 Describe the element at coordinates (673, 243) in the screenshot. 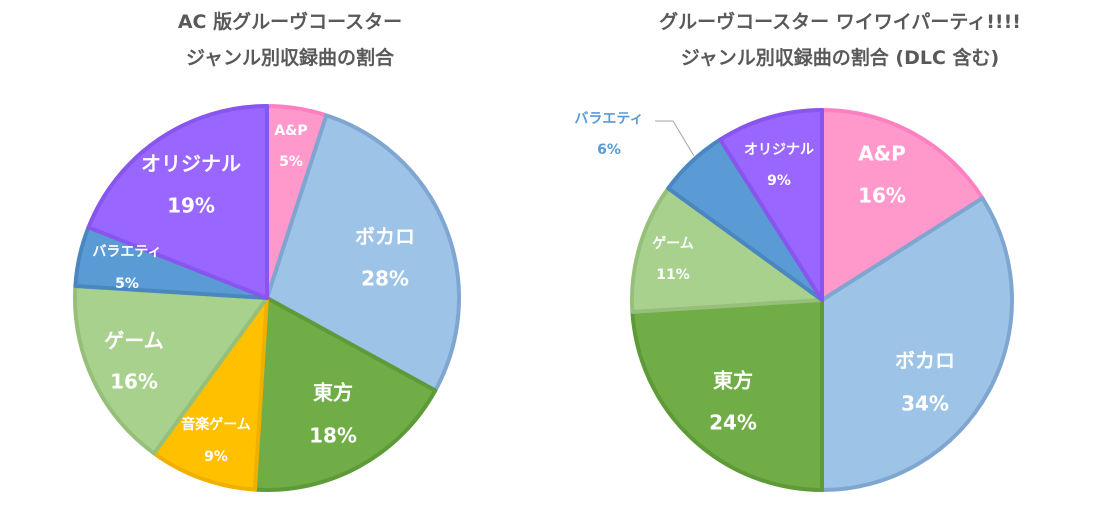

I see `slice-label-party-3: ゲーム` at that location.